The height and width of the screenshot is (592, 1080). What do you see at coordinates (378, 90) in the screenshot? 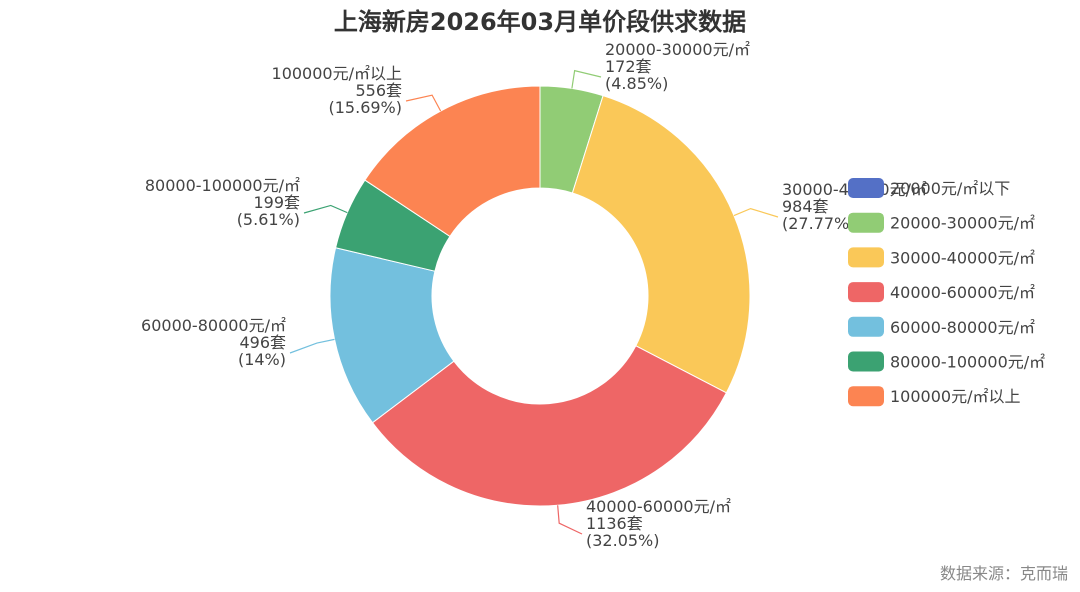
I see `label-count: 556套` at bounding box center [378, 90].